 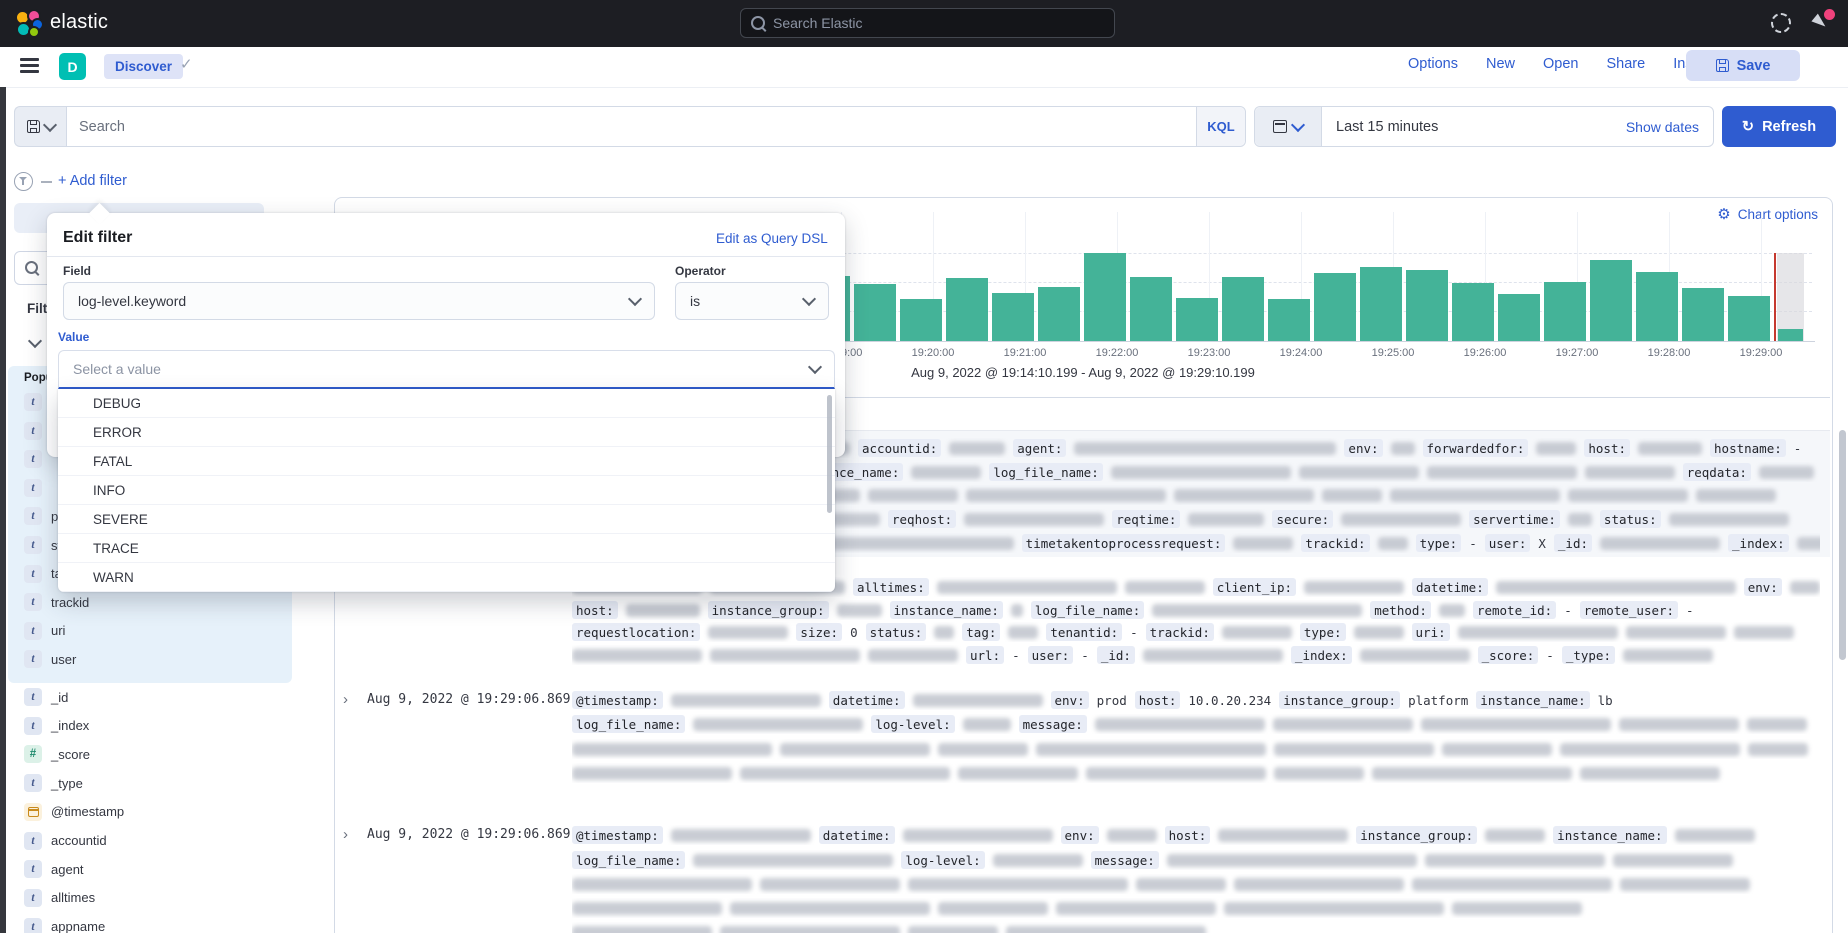 What do you see at coordinates (65, 841) in the screenshot?
I see `sidebar-field-accountid: t accountid` at bounding box center [65, 841].